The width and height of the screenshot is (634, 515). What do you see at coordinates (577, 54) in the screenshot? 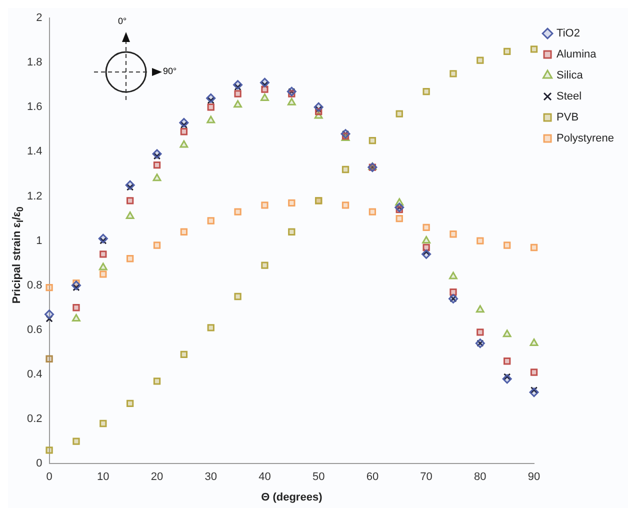
I see `legend-label: Alumina` at bounding box center [577, 54].